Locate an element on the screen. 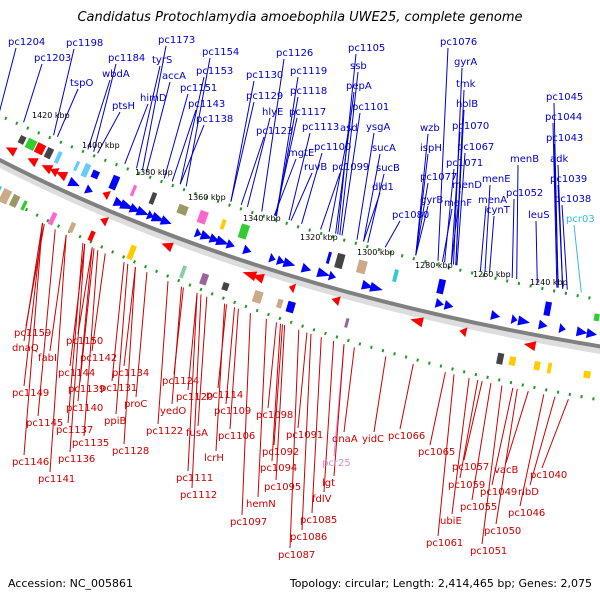 The width and height of the screenshot is (600, 600). leader-line-pc1137 is located at coordinates (75, 333).